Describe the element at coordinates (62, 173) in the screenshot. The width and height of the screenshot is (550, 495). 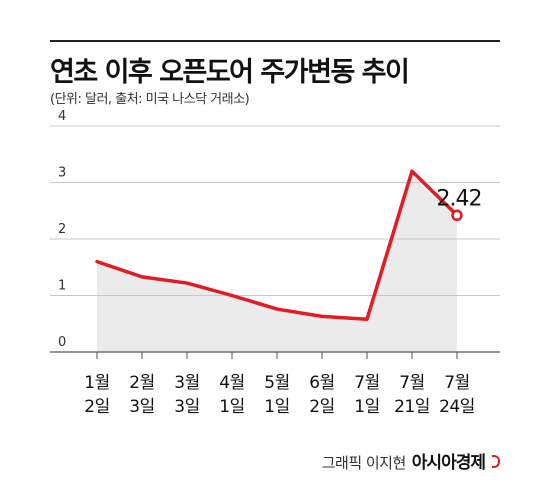
I see `y-tick-label: 3` at that location.